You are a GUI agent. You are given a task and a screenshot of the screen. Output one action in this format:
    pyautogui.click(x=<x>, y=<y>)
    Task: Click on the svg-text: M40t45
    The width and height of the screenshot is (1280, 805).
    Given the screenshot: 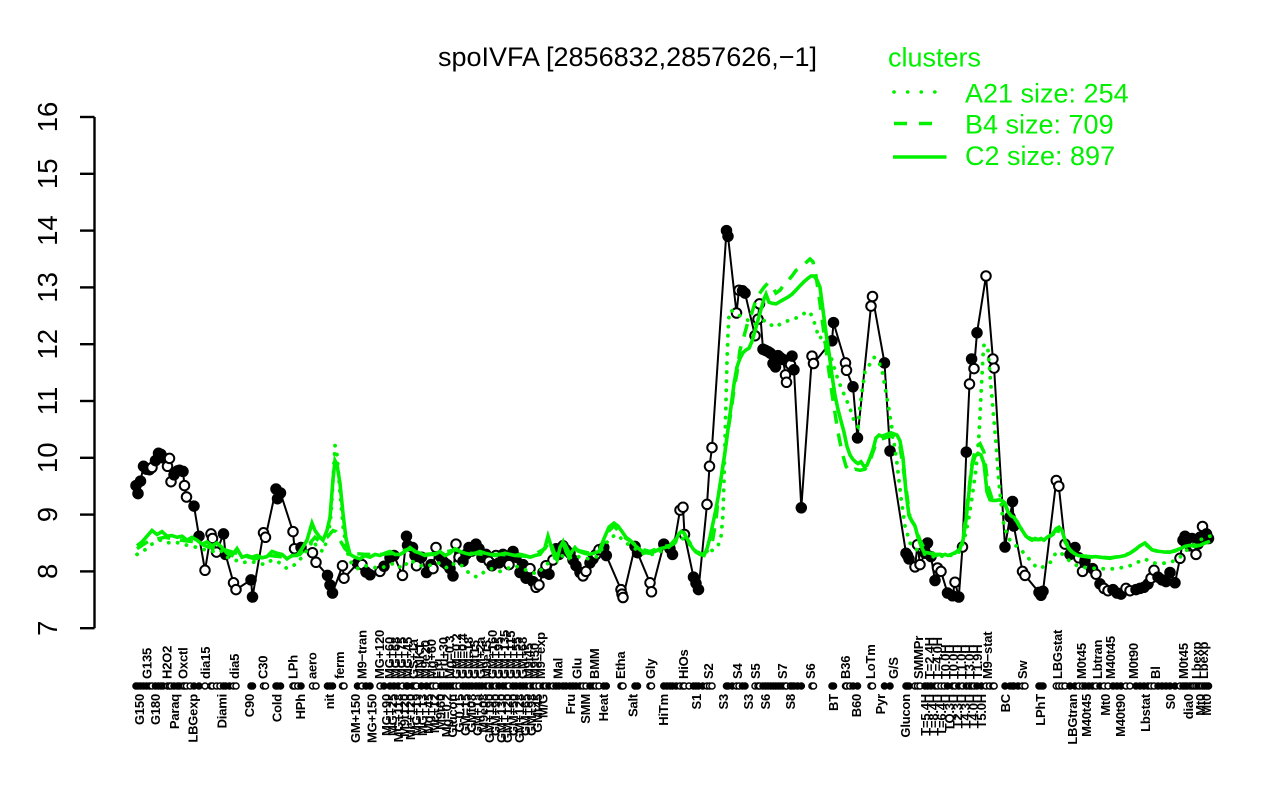 What is the action you would take?
    pyautogui.click(x=1086, y=715)
    